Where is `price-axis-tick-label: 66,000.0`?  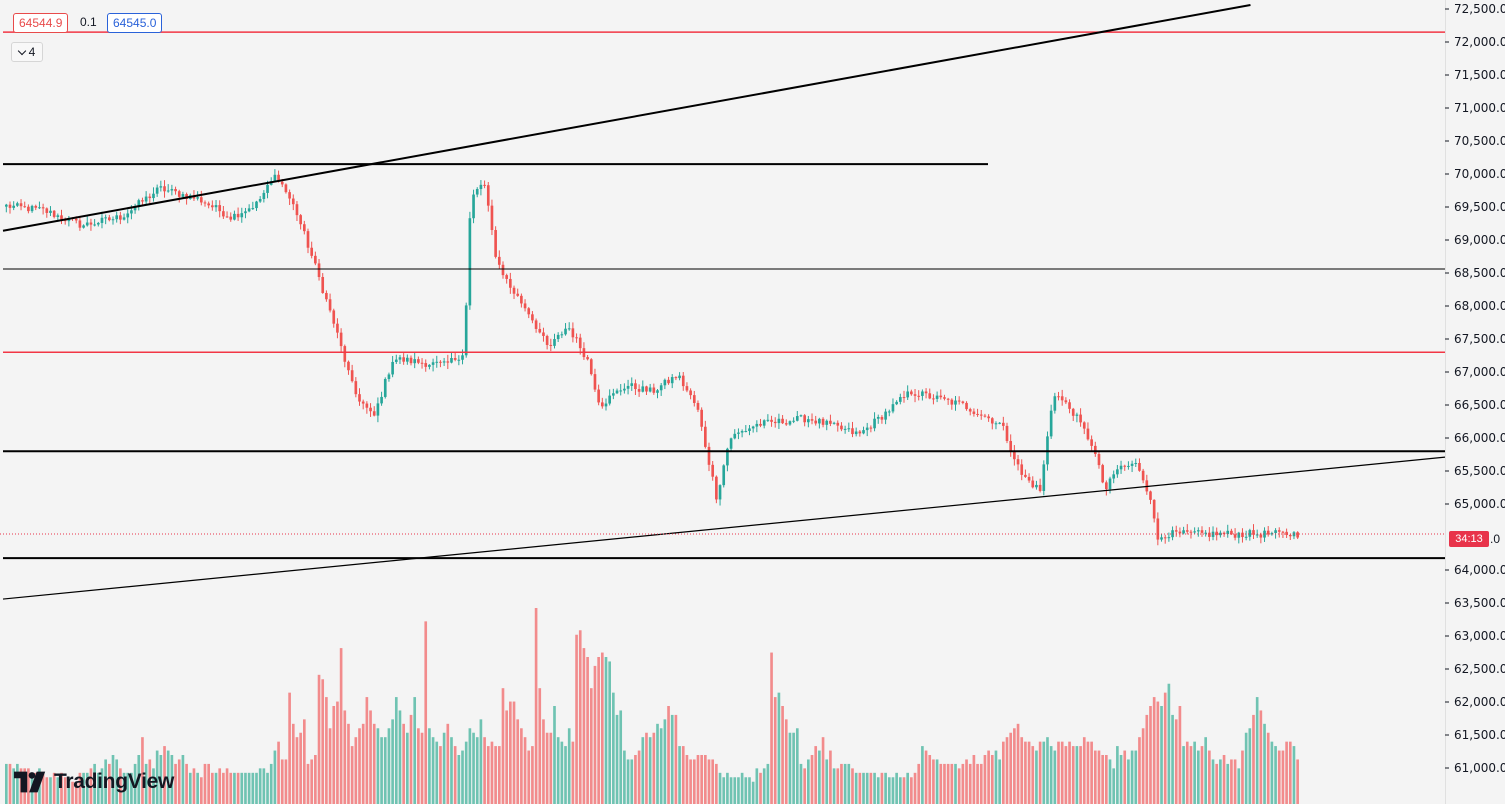
price-axis-tick-label: 66,000.0 is located at coordinates (1479, 438).